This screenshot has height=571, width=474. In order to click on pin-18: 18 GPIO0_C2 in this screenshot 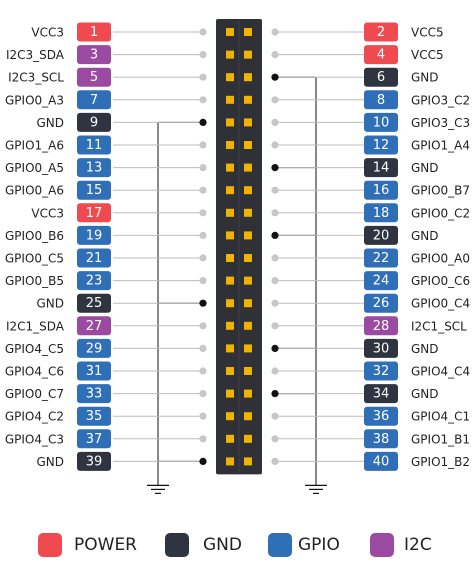, I will do `click(357, 213)`.